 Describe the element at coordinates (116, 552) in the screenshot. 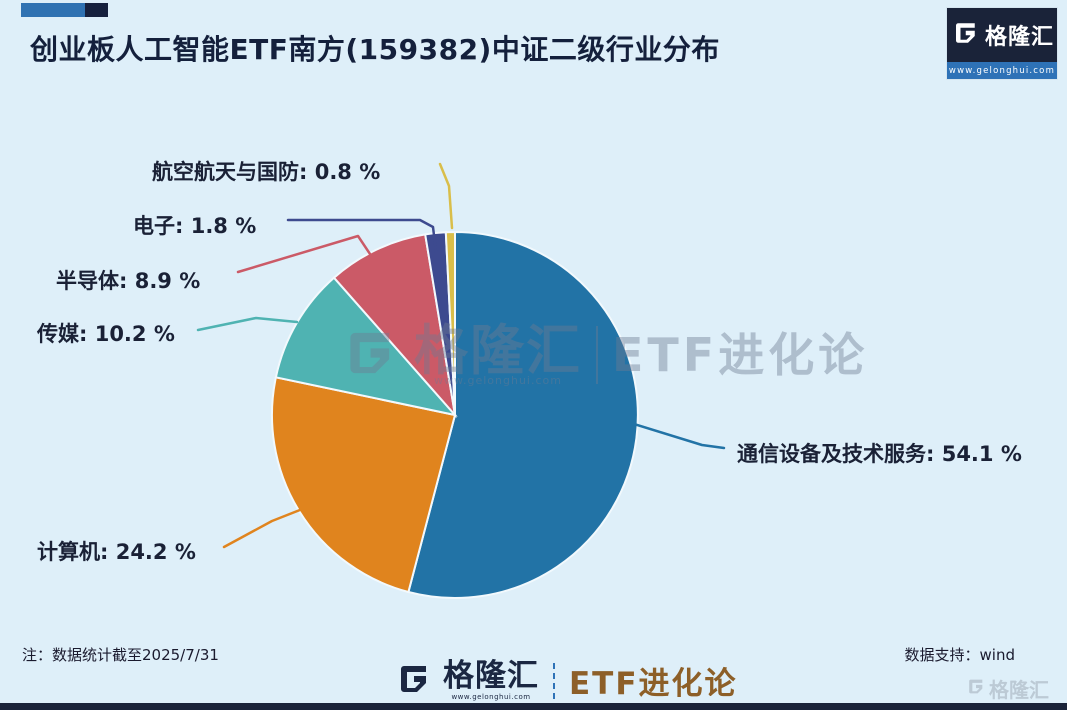

I see `pie-label-computer: 计算机: 24.2 %` at that location.